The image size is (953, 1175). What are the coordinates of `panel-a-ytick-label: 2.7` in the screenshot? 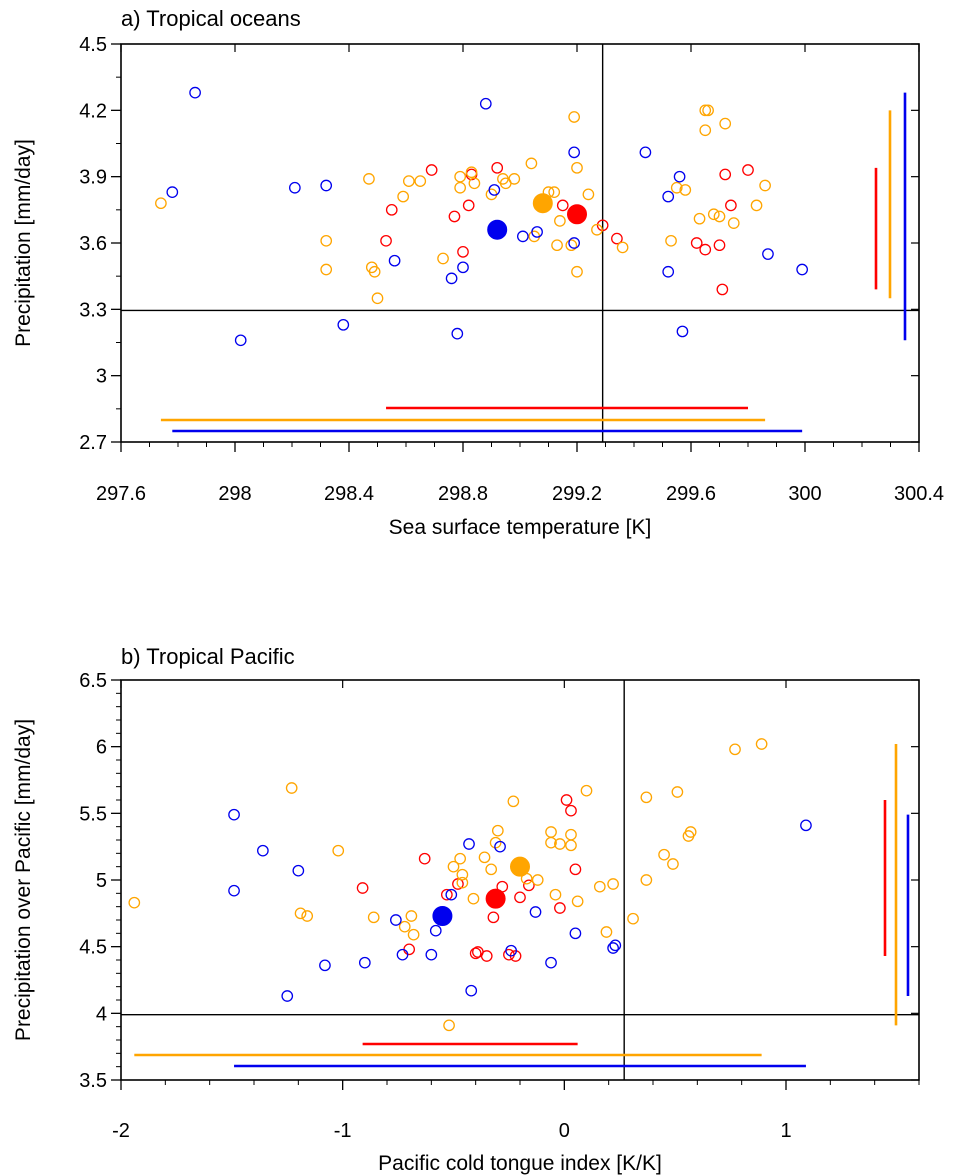 It's located at (93, 443).